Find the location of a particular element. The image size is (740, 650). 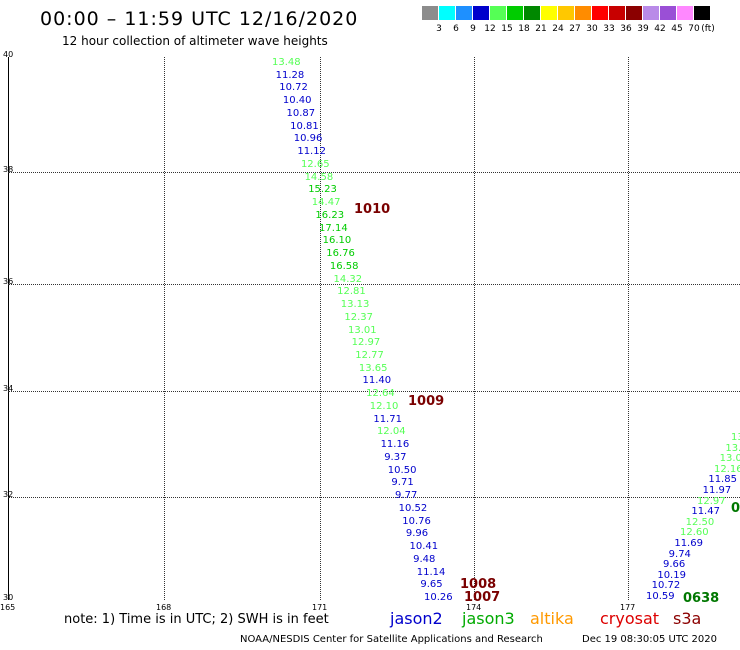

legend-value-label: 21 is located at coordinates (541, 29).